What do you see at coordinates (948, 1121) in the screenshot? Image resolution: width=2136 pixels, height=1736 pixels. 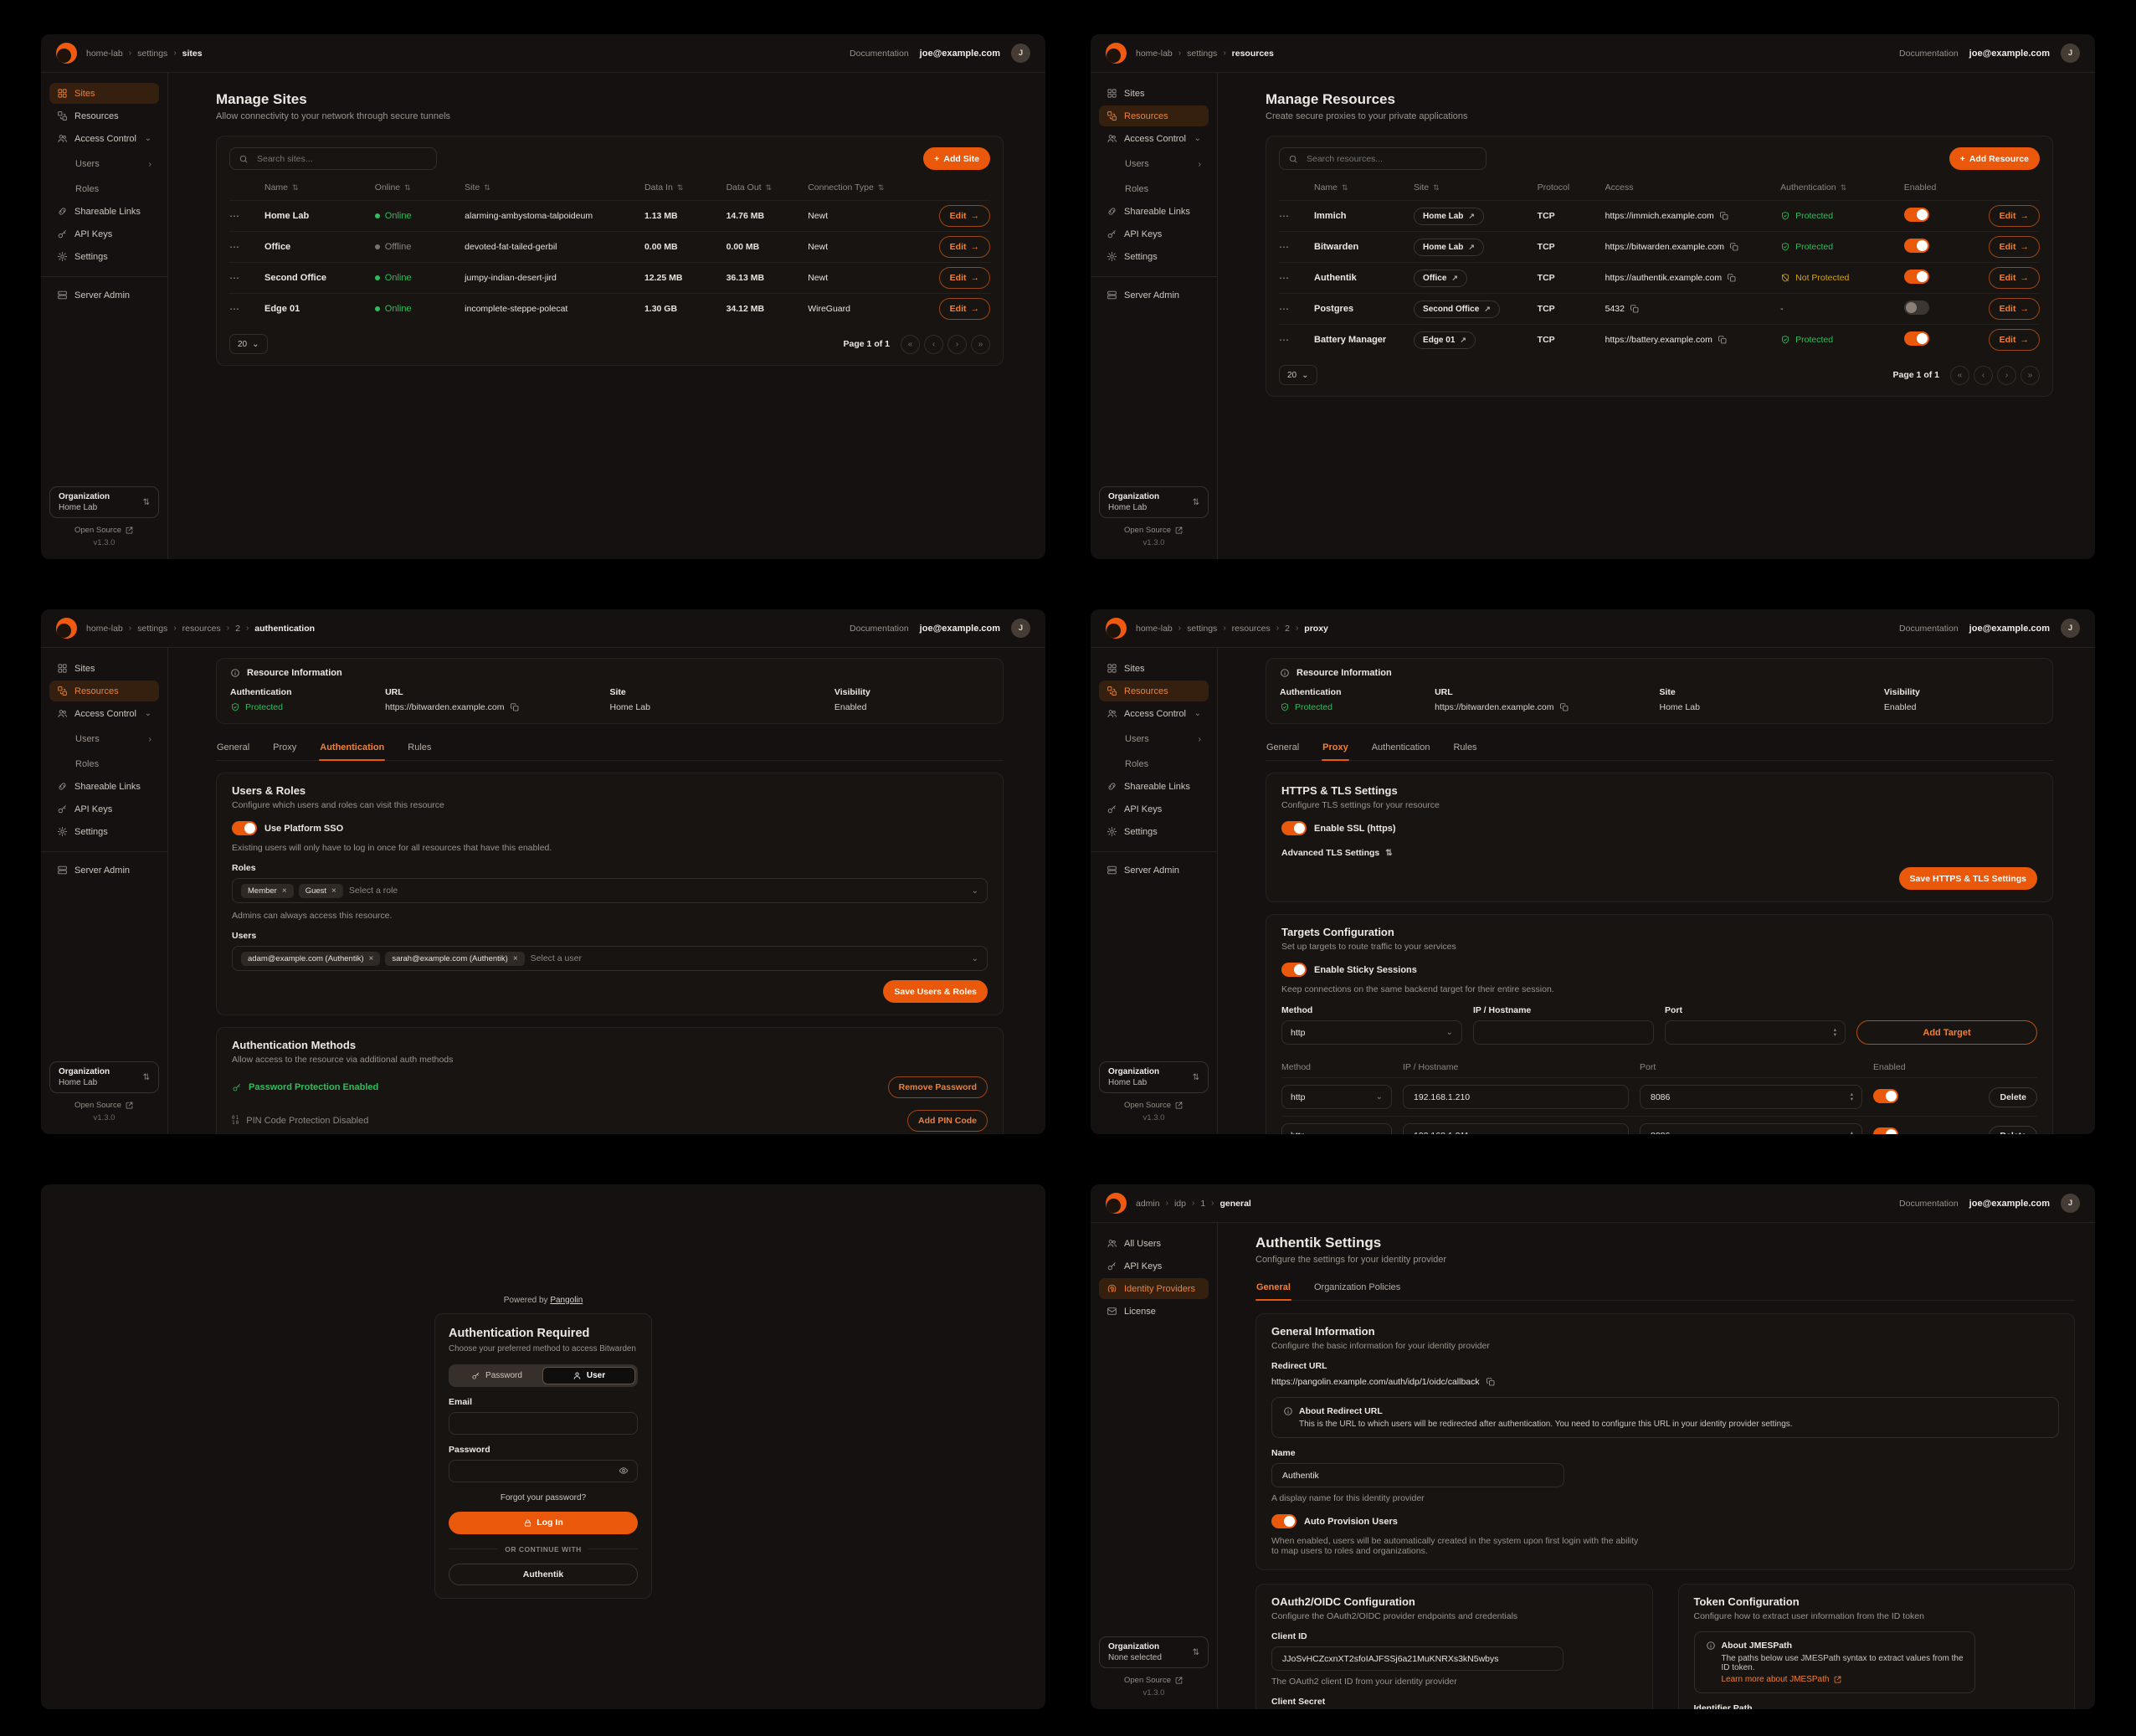 I see `add-pin-button: Add PIN Code` at bounding box center [948, 1121].